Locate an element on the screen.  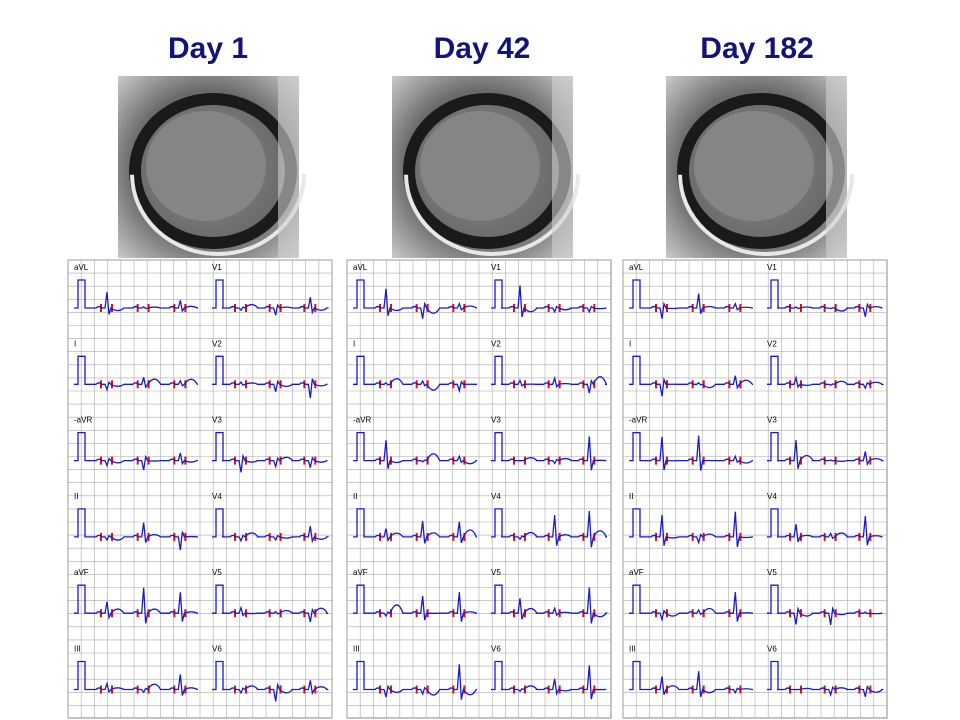
panel-title: Day 182 is located at coordinates (756, 48).